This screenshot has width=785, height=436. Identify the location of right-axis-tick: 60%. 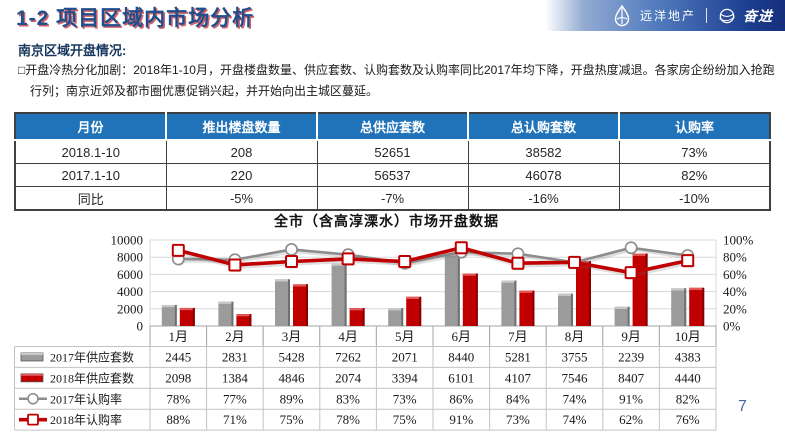
(735, 274).